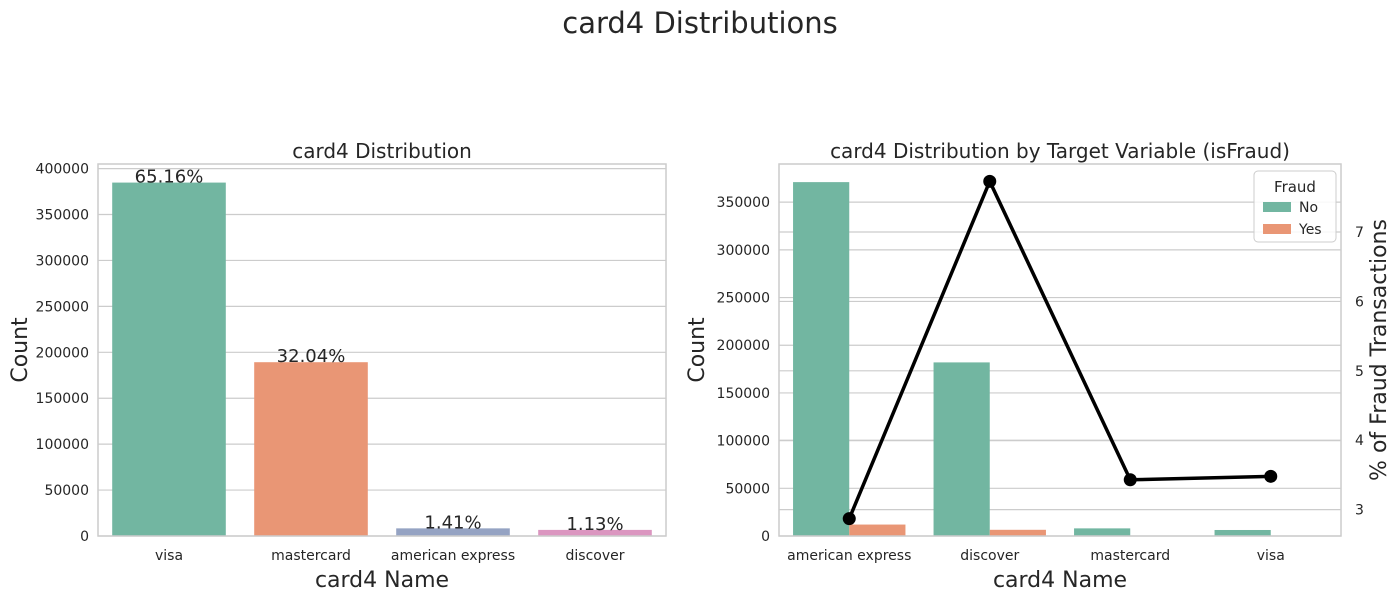 The height and width of the screenshot is (601, 1400). I want to click on left-x-tick-label: mastercard, so click(311, 556).